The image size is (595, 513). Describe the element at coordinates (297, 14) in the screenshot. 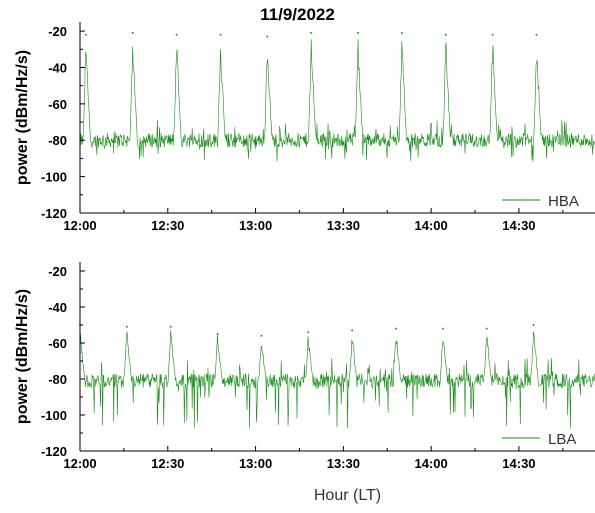

I see `chart-title: 11/9/2022` at that location.